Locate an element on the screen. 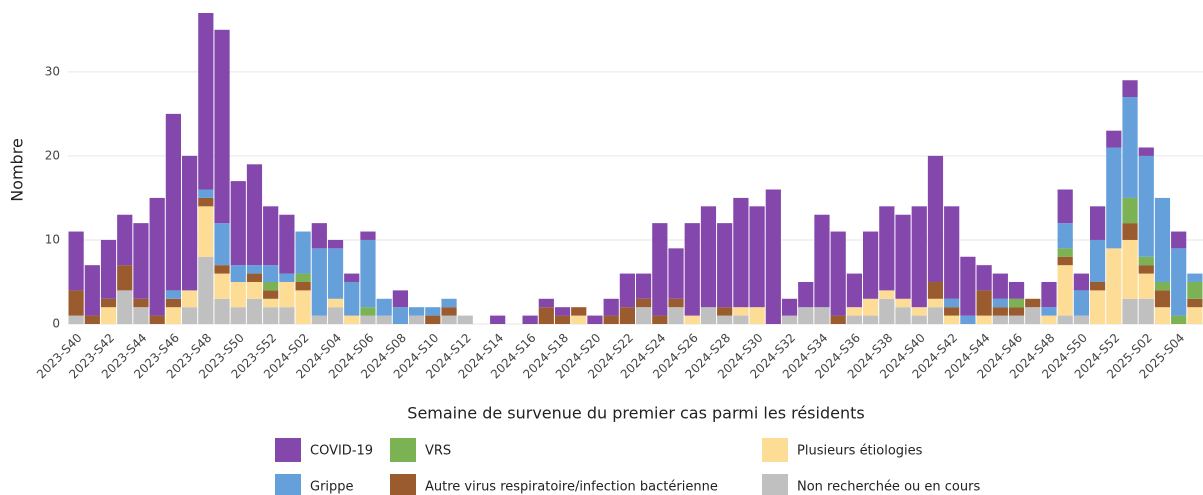  legend-label: COVID-19 is located at coordinates (341, 451).